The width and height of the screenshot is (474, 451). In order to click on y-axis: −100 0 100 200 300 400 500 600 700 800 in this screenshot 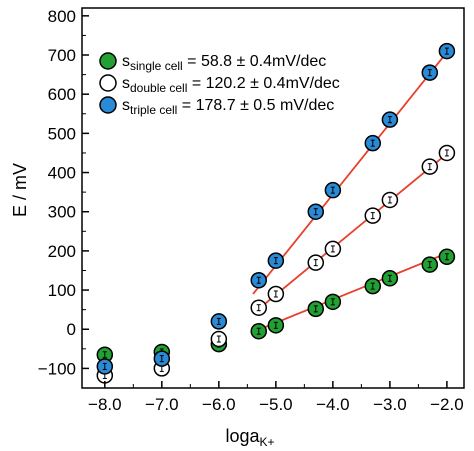, I will do `click(63, 192)`.